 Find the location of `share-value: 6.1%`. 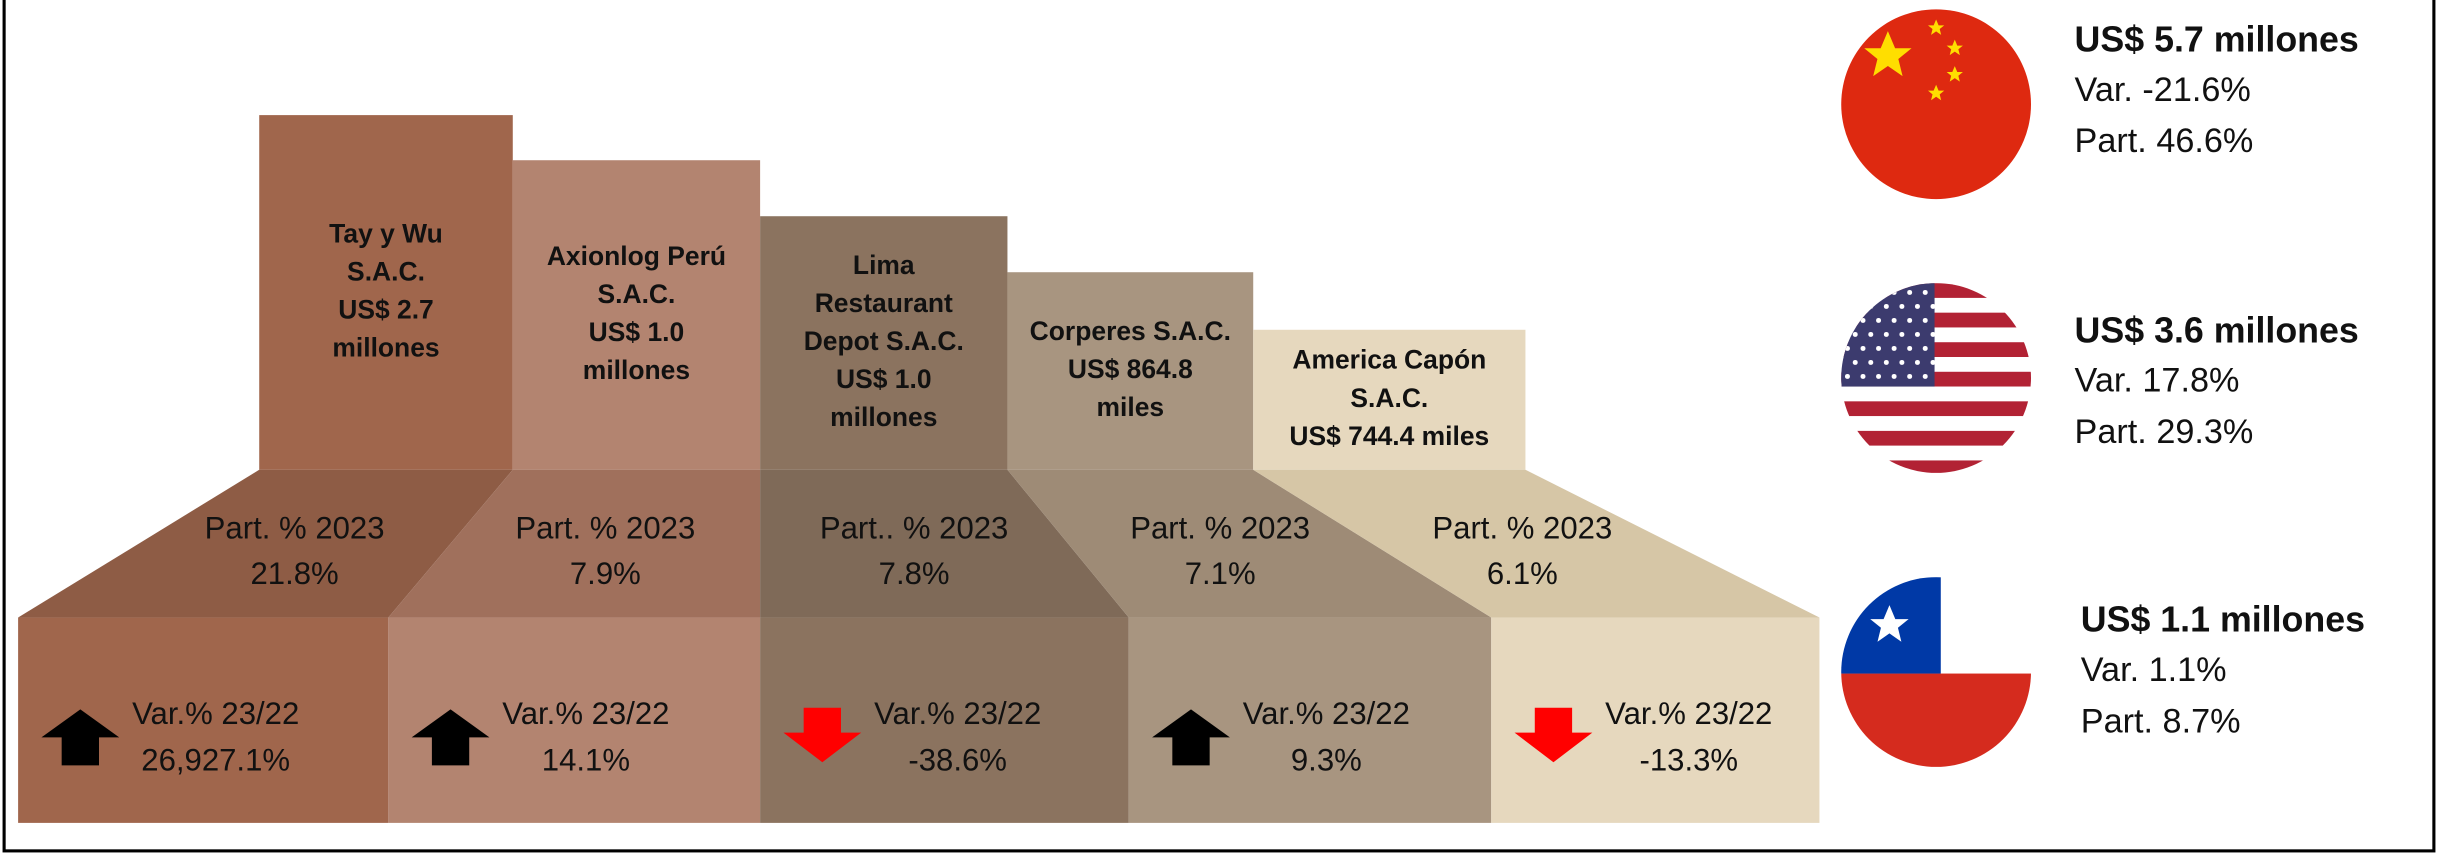

share-value: 6.1% is located at coordinates (1522, 573).